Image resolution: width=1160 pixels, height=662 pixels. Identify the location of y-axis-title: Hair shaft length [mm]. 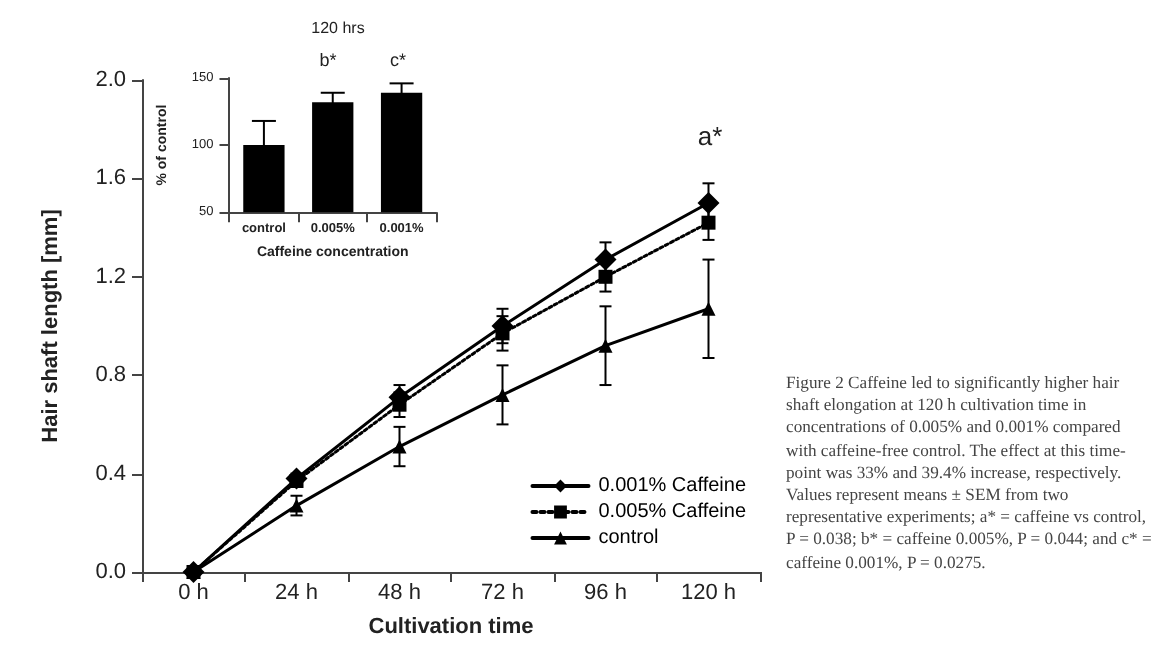
(51, 325).